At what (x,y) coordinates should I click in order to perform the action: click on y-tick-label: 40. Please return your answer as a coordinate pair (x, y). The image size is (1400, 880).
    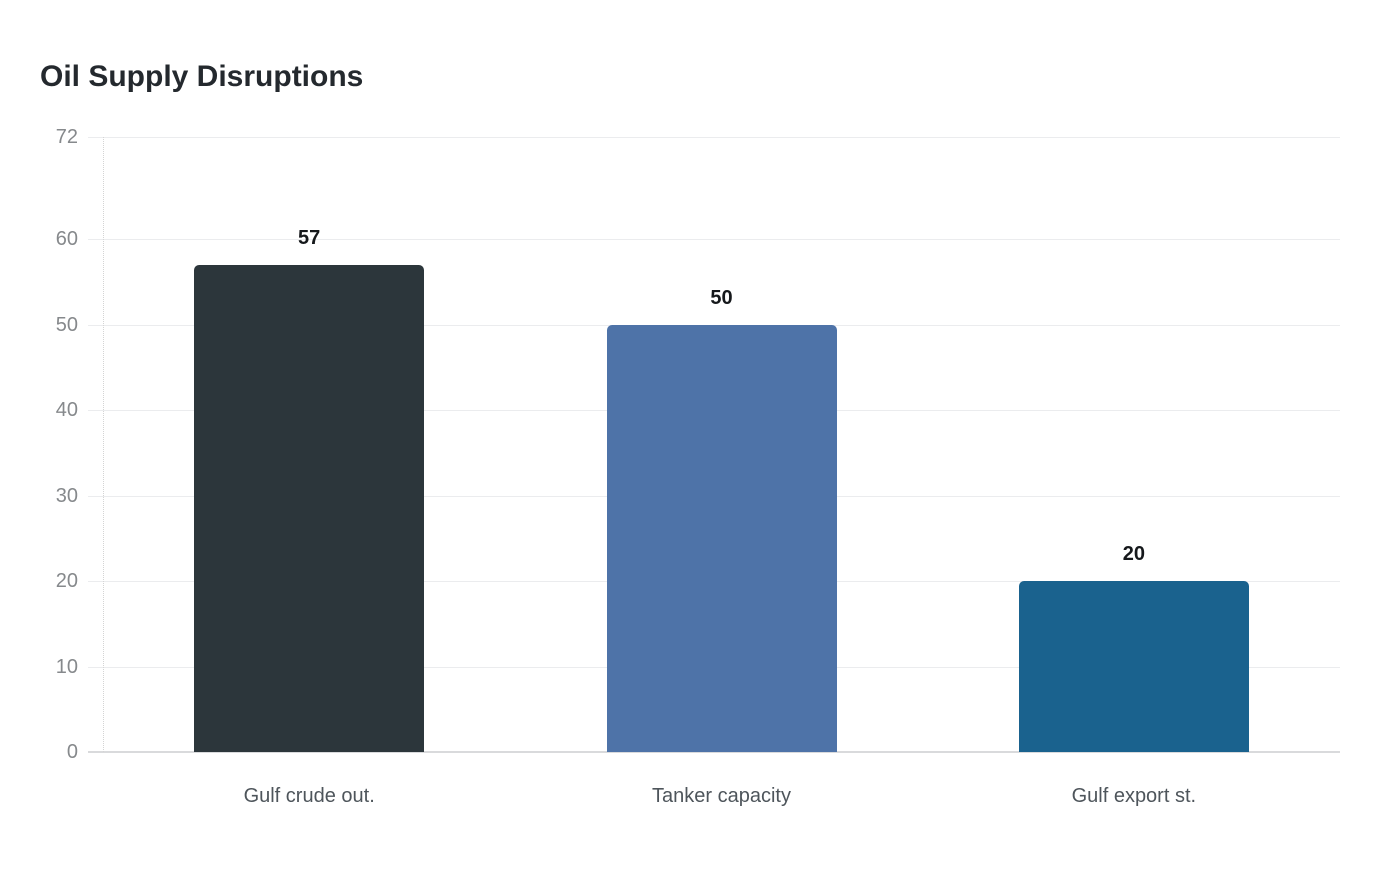
    Looking at the image, I should click on (66, 410).